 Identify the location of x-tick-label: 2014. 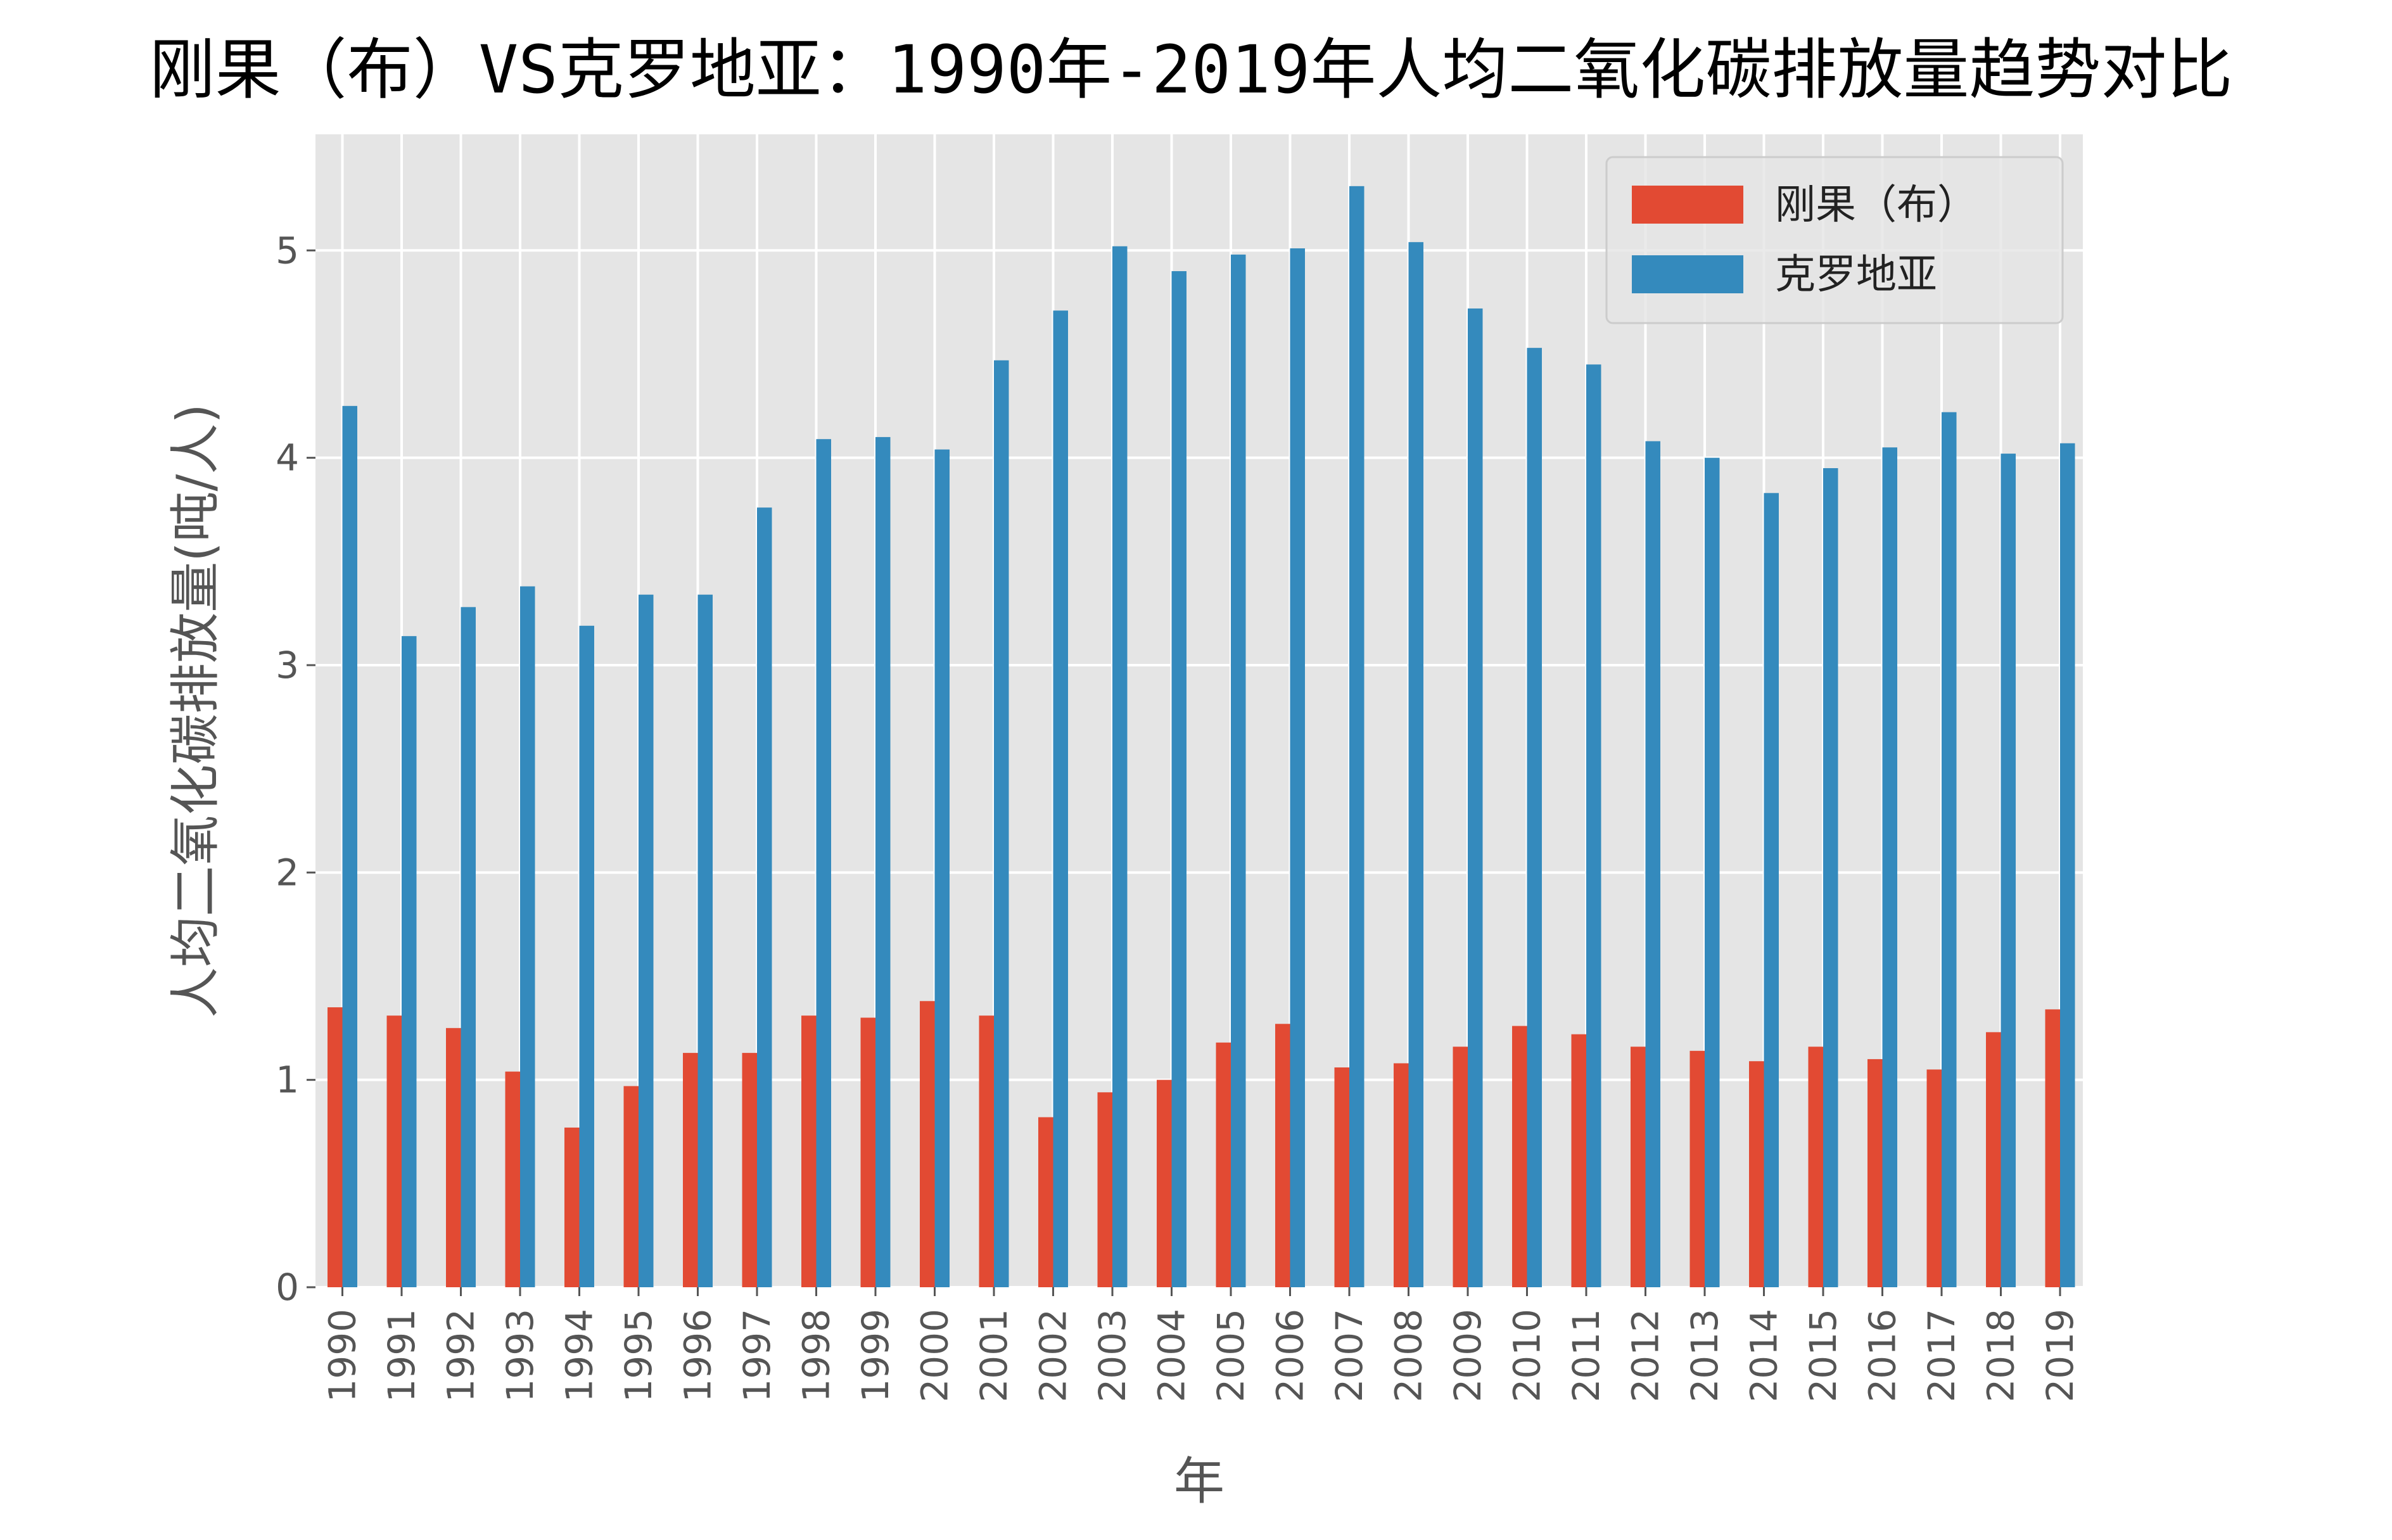
(1765, 1356).